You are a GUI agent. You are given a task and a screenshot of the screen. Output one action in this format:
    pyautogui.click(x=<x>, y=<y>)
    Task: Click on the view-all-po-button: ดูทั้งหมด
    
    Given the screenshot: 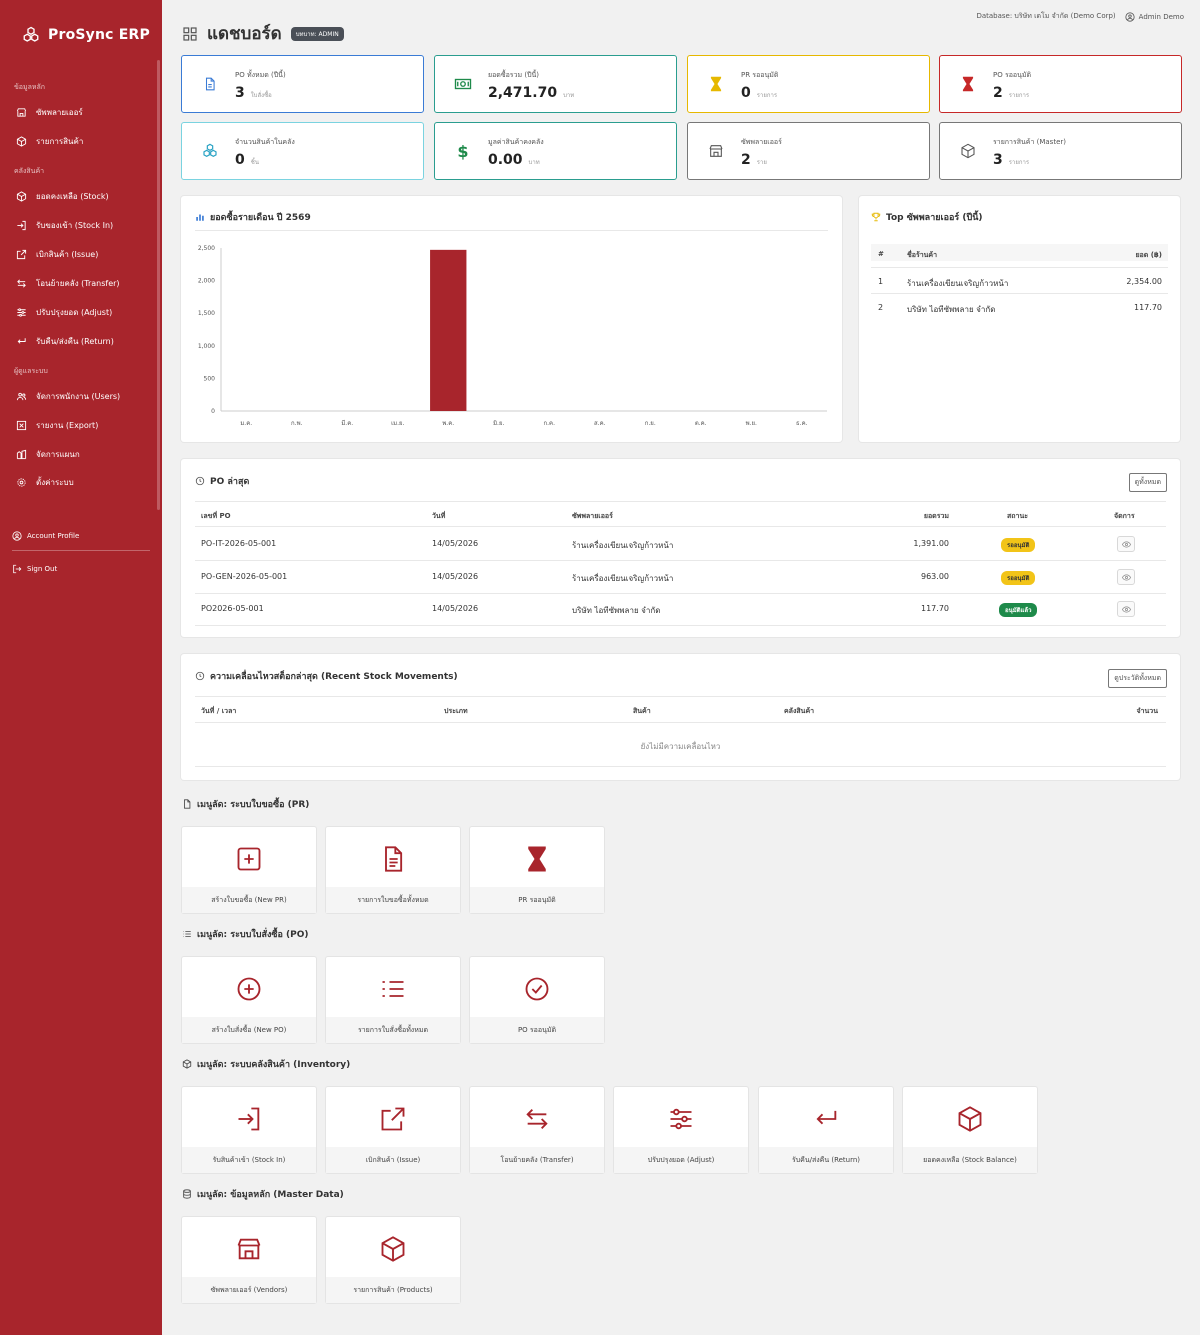 What is the action you would take?
    pyautogui.click(x=1147, y=482)
    